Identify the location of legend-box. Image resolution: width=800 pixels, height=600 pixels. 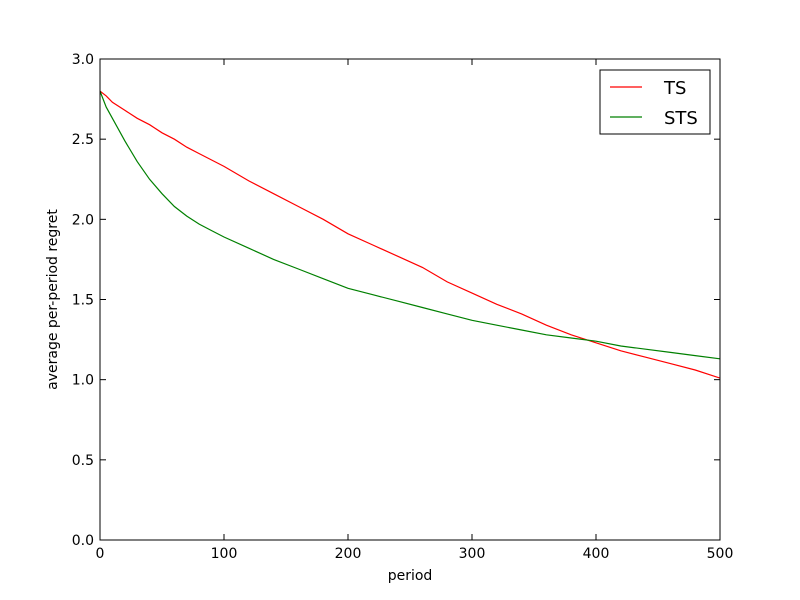
(655, 102).